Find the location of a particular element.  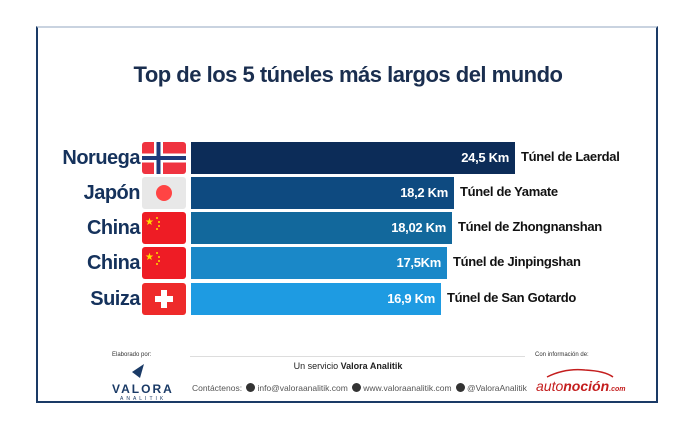

email-link: info@valoraanalitik.com is located at coordinates (302, 388).